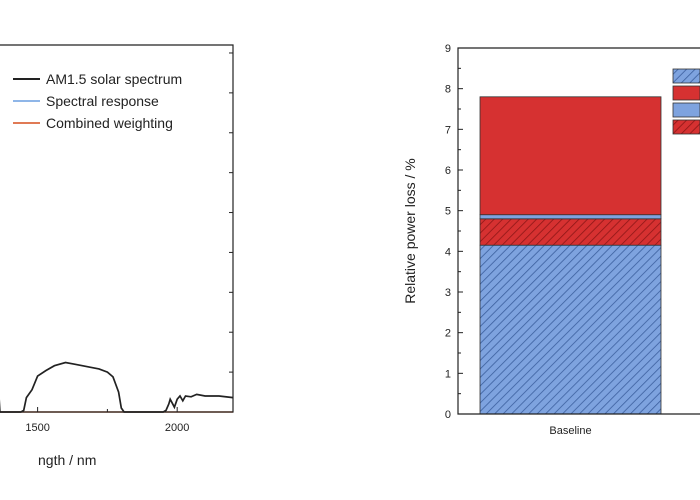 The height and width of the screenshot is (500, 700). Describe the element at coordinates (37, 428) in the screenshot. I see `x-tick-label: 1500` at that location.